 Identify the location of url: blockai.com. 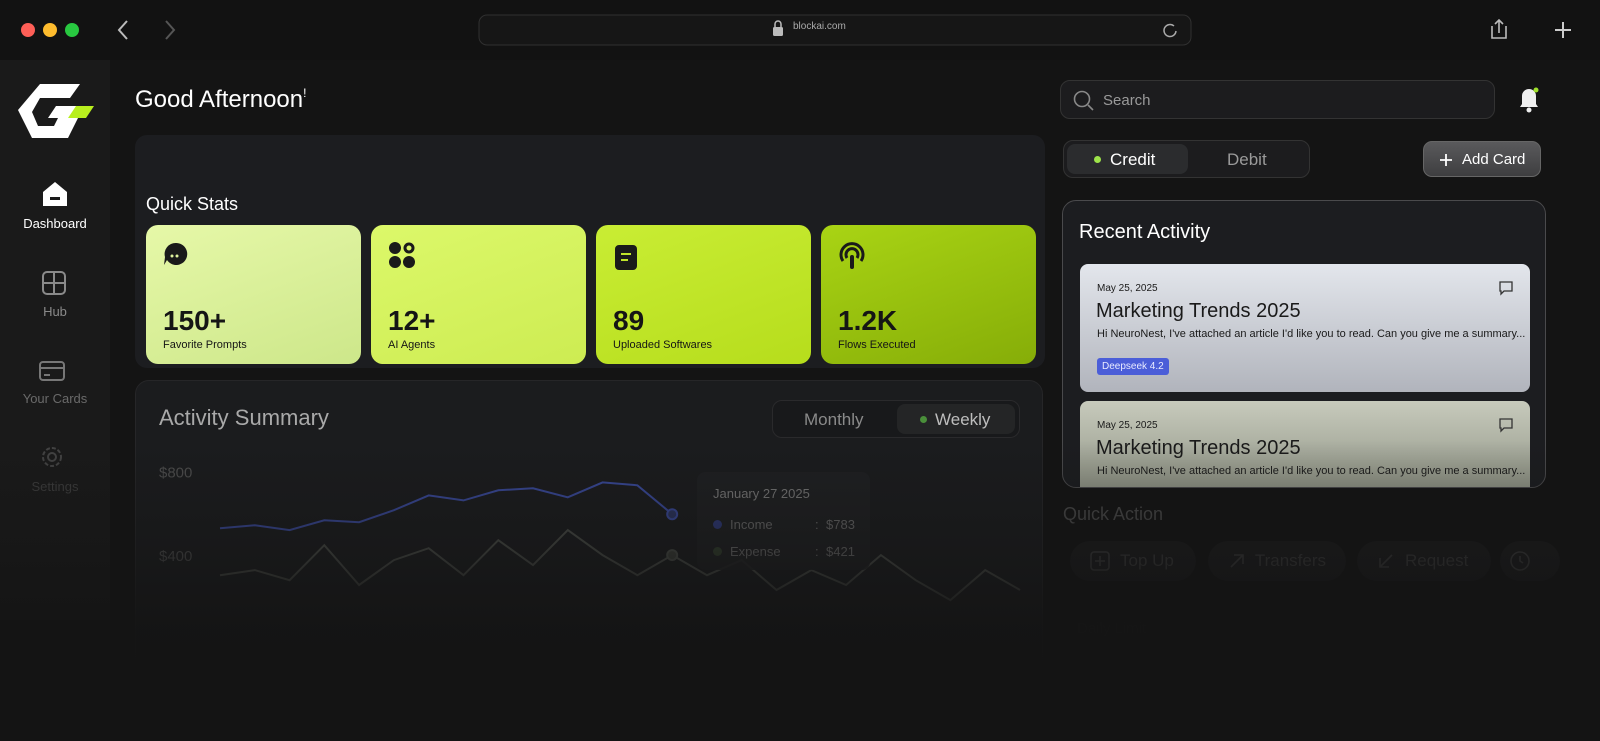
(819, 26).